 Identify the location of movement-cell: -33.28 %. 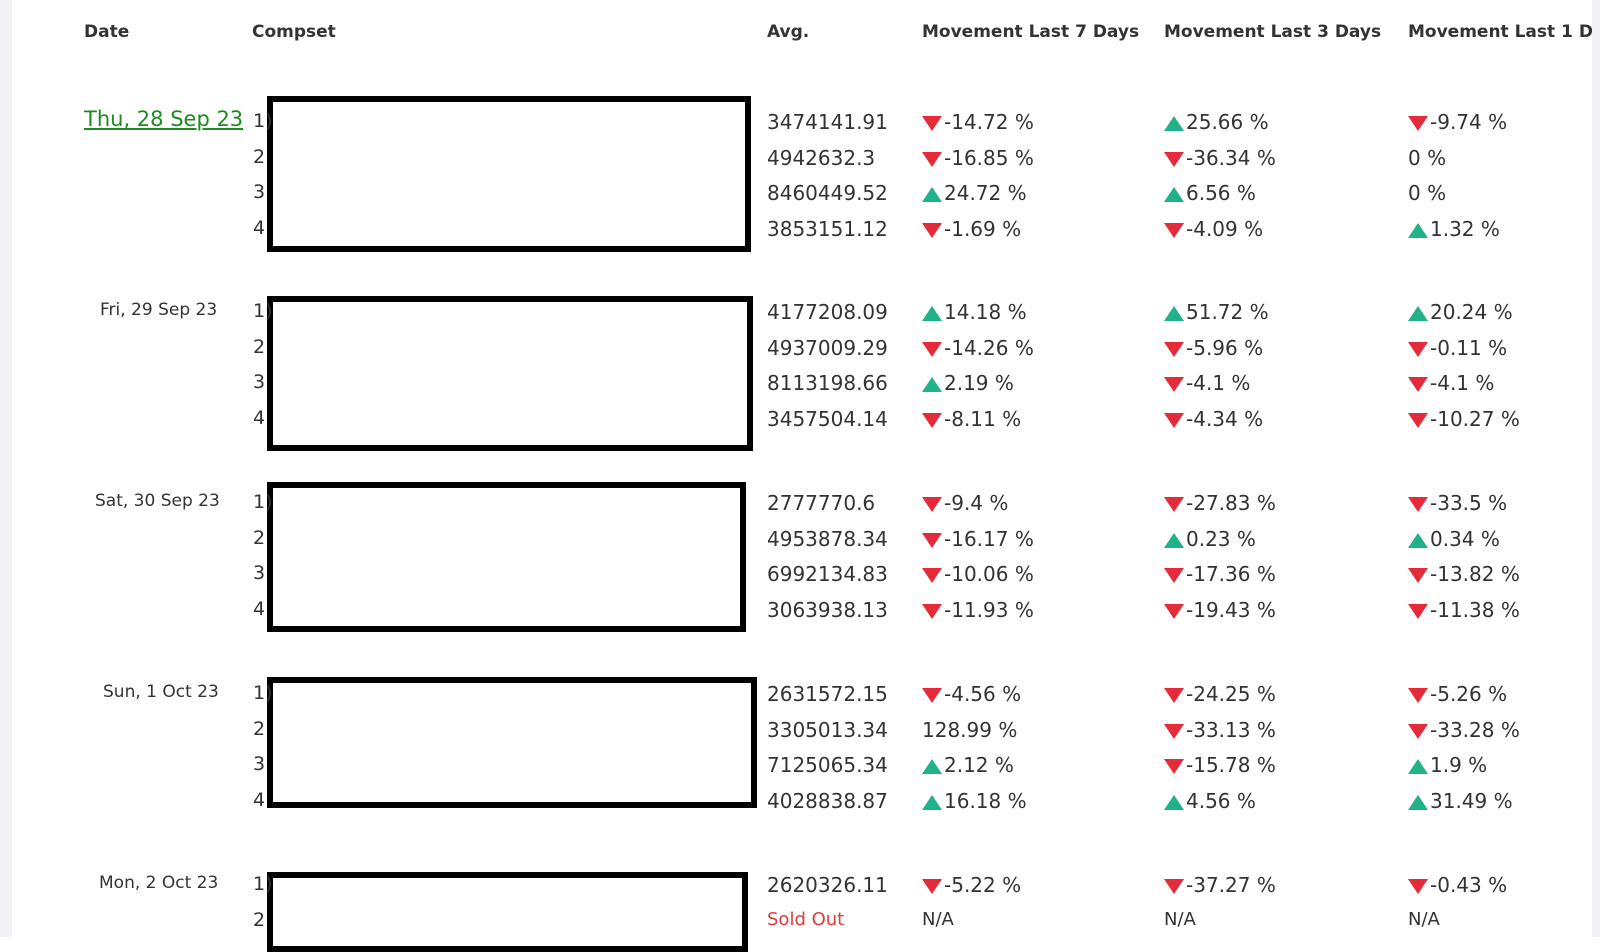
(1464, 730).